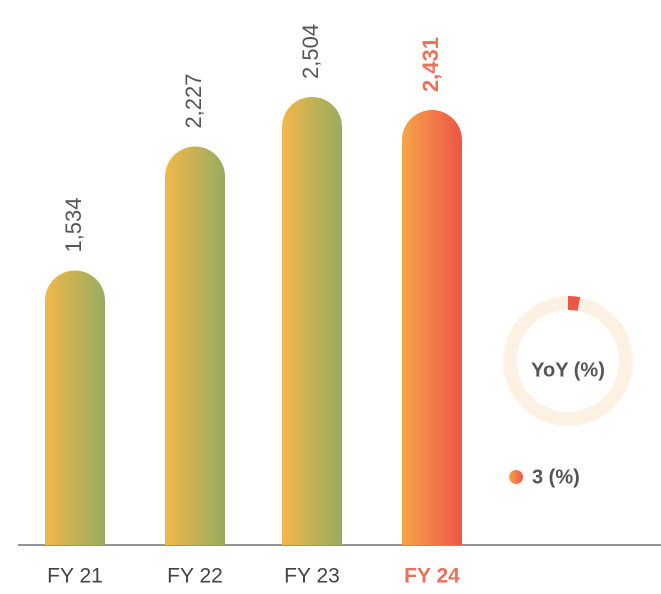  What do you see at coordinates (430, 64) in the screenshot?
I see `value-label: 2,431` at bounding box center [430, 64].